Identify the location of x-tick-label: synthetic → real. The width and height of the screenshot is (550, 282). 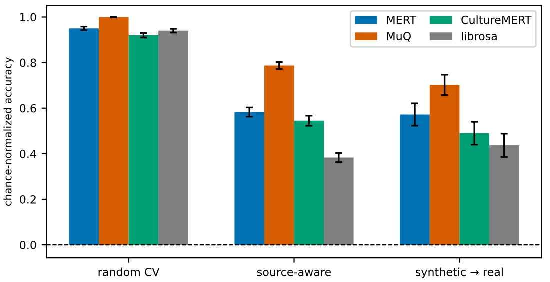
(459, 273).